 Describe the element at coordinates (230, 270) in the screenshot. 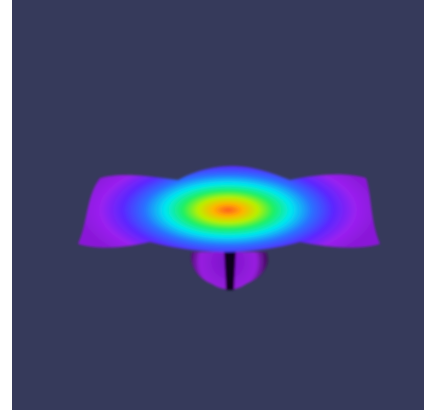

I see `lower-stripe` at that location.